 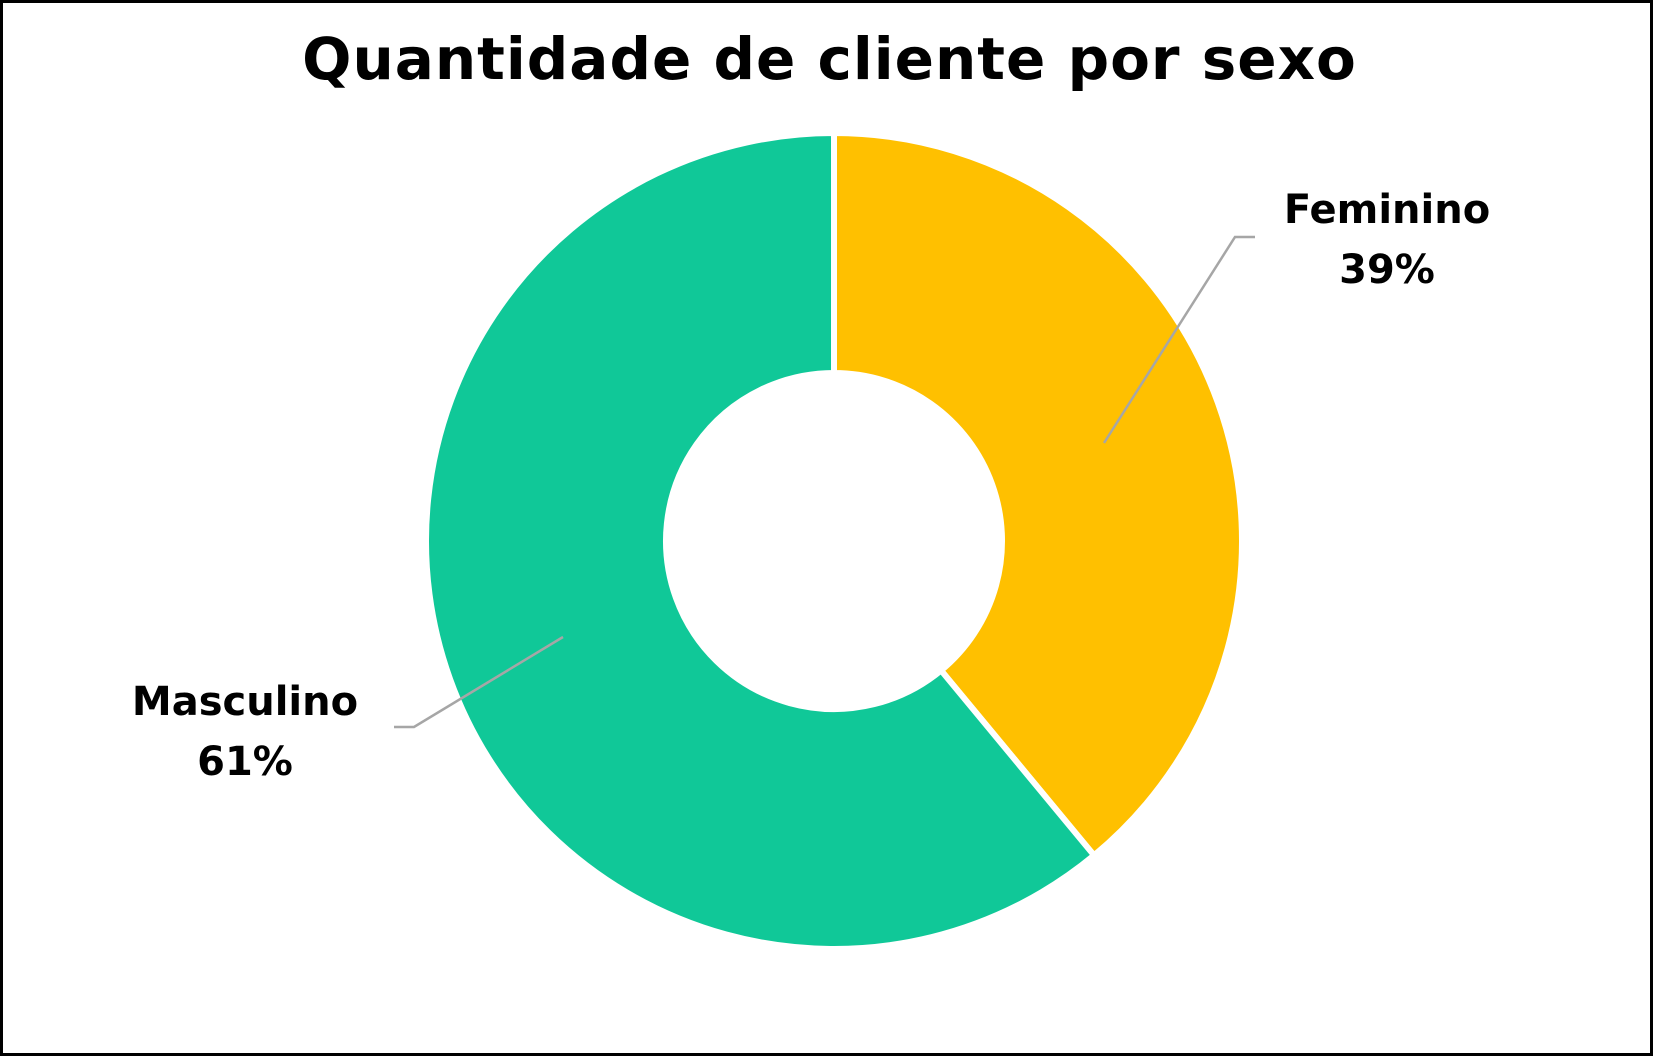 What do you see at coordinates (1387, 270) in the screenshot?
I see `data-label-feminino-value: 39%` at bounding box center [1387, 270].